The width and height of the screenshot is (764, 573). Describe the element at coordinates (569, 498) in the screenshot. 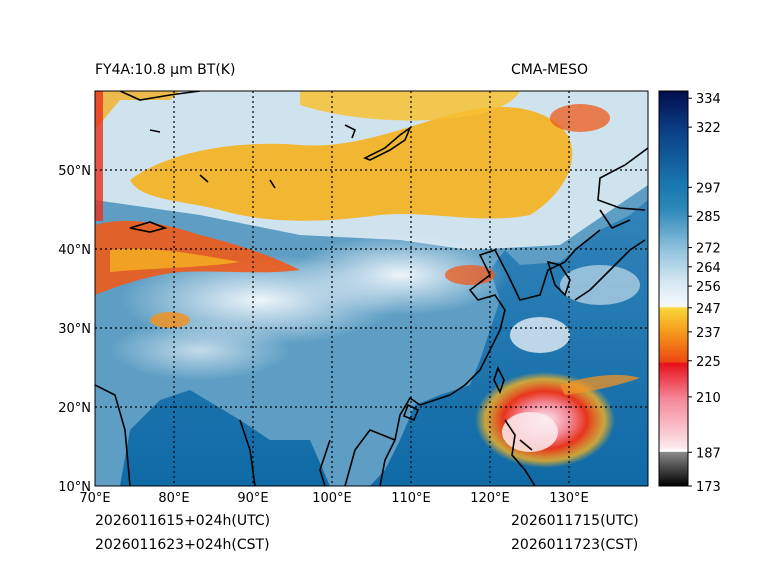

I see `lon-label-130: 130°E` at that location.